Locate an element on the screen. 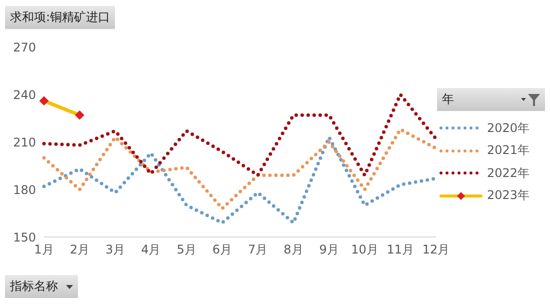  x-tick-label: 7月 is located at coordinates (258, 249).